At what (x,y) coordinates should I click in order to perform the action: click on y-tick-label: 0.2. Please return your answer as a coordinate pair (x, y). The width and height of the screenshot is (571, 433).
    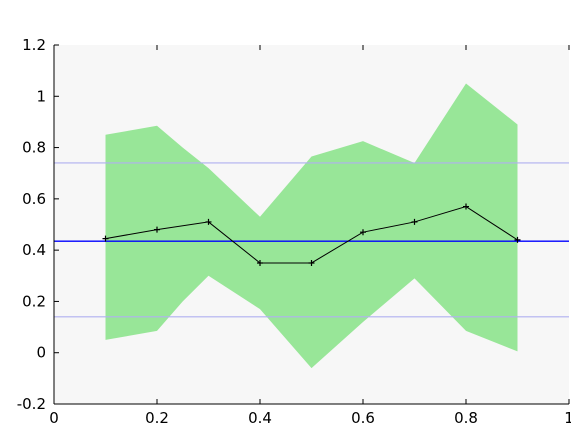
    Looking at the image, I should click on (34, 301).